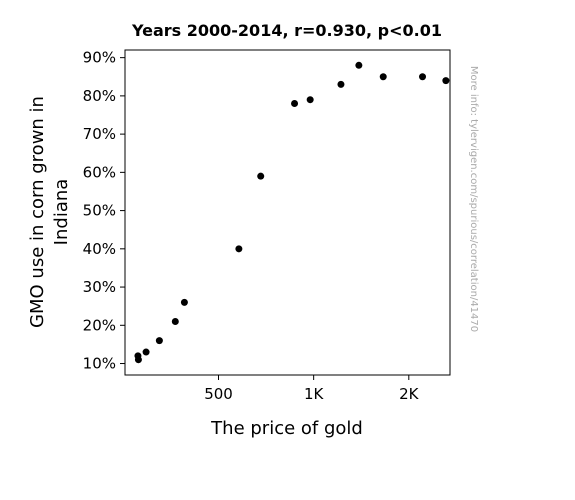 The width and height of the screenshot is (575, 500). I want to click on y-tick-label: 90%, so click(99, 58).